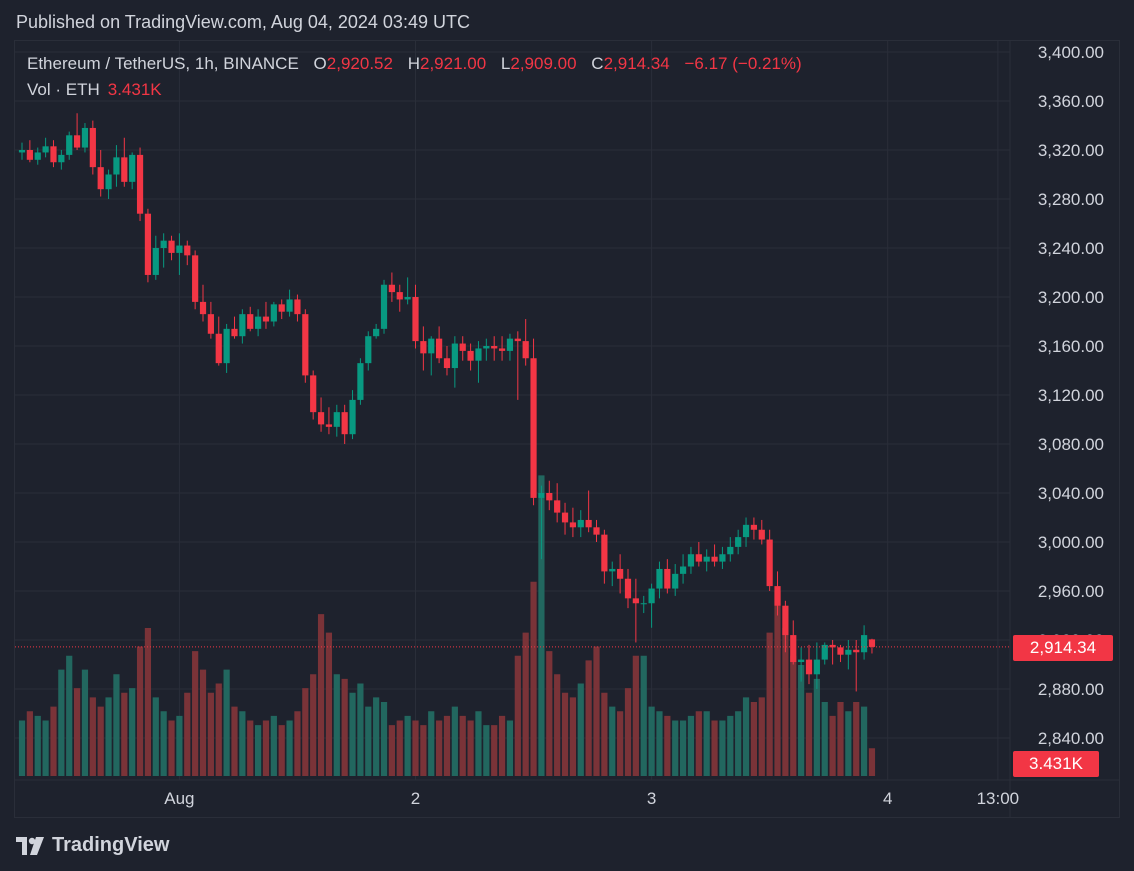 This screenshot has height=871, width=1134. What do you see at coordinates (1071, 689) in the screenshot?
I see `price-tick-label: 2,880.00` at bounding box center [1071, 689].